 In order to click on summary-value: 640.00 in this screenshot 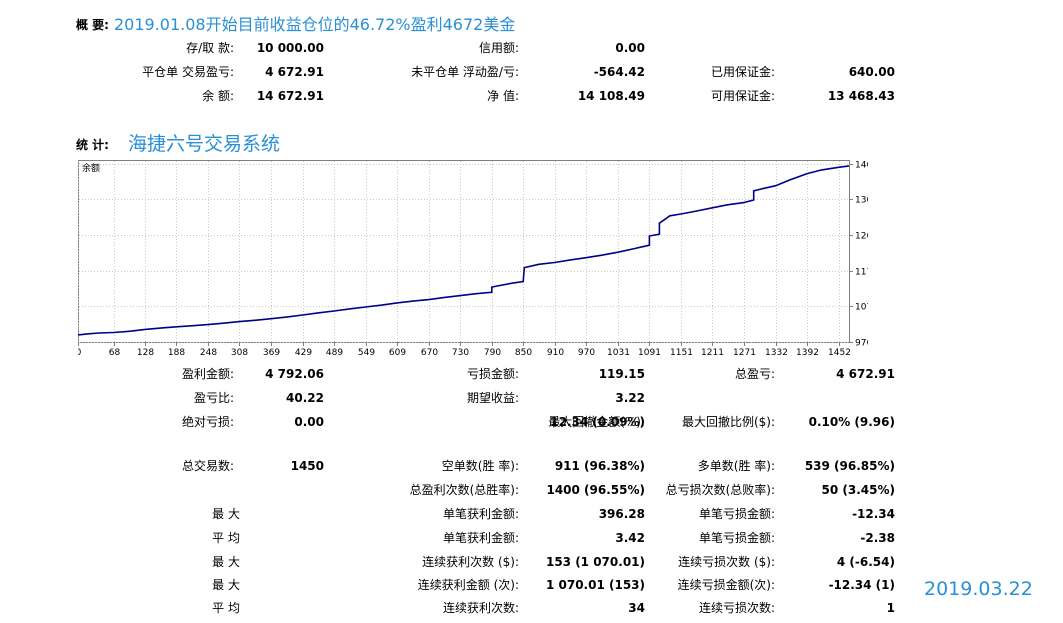, I will do `click(871, 72)`.